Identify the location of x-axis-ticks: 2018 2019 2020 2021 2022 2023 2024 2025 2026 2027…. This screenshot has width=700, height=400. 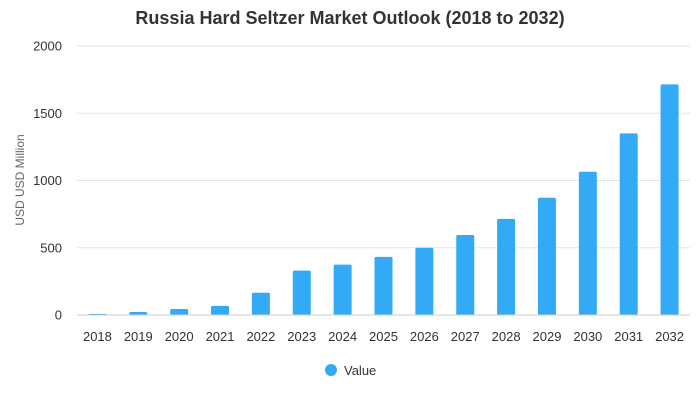
(383, 336).